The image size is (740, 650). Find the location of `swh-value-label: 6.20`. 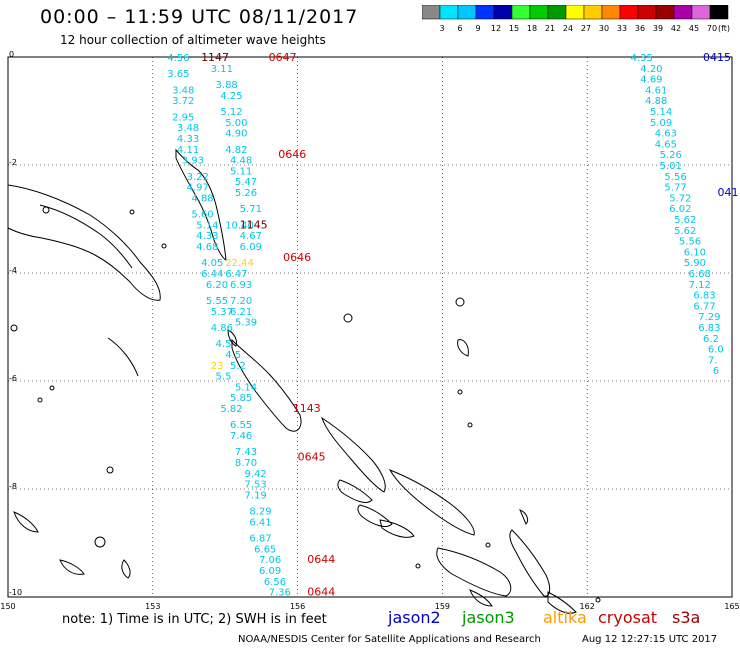

swh-value-label: 6.20 is located at coordinates (217, 285).